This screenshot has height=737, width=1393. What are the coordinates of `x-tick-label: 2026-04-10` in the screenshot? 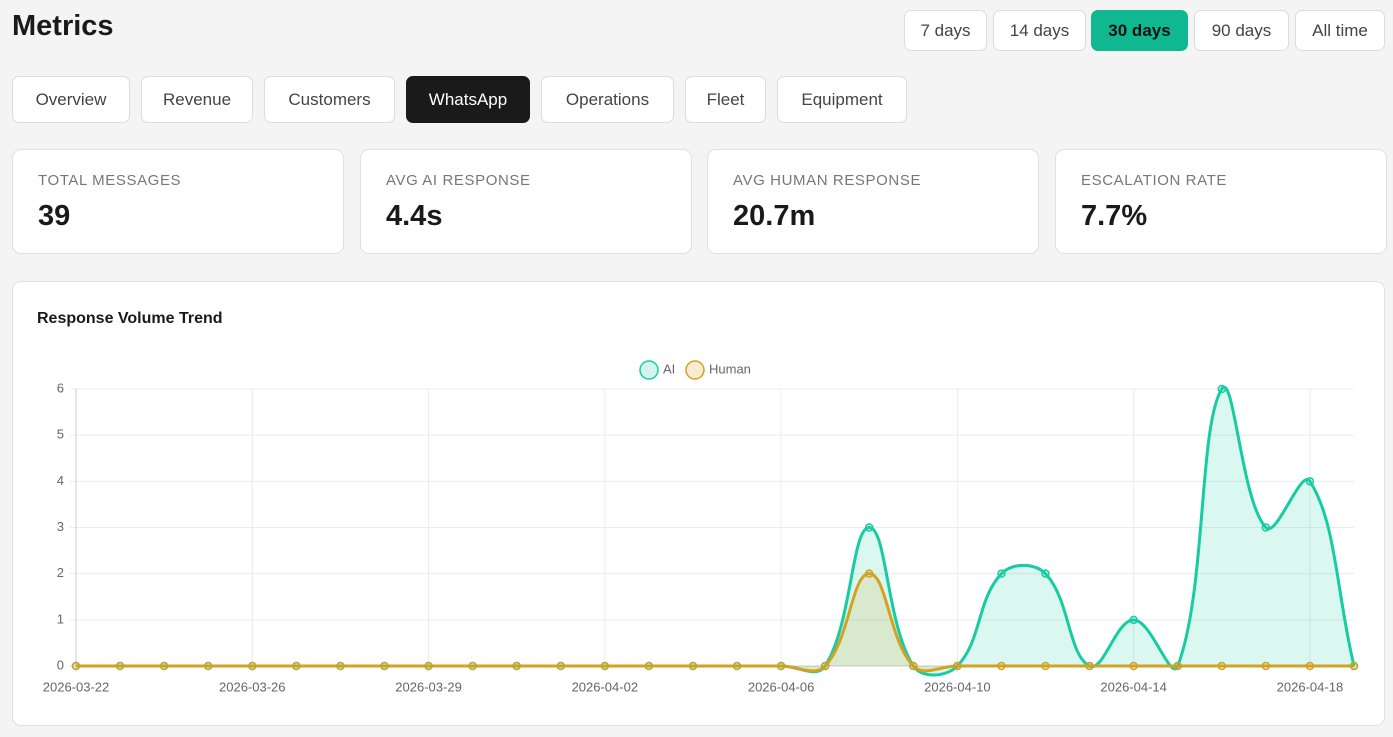 It's located at (957, 686).